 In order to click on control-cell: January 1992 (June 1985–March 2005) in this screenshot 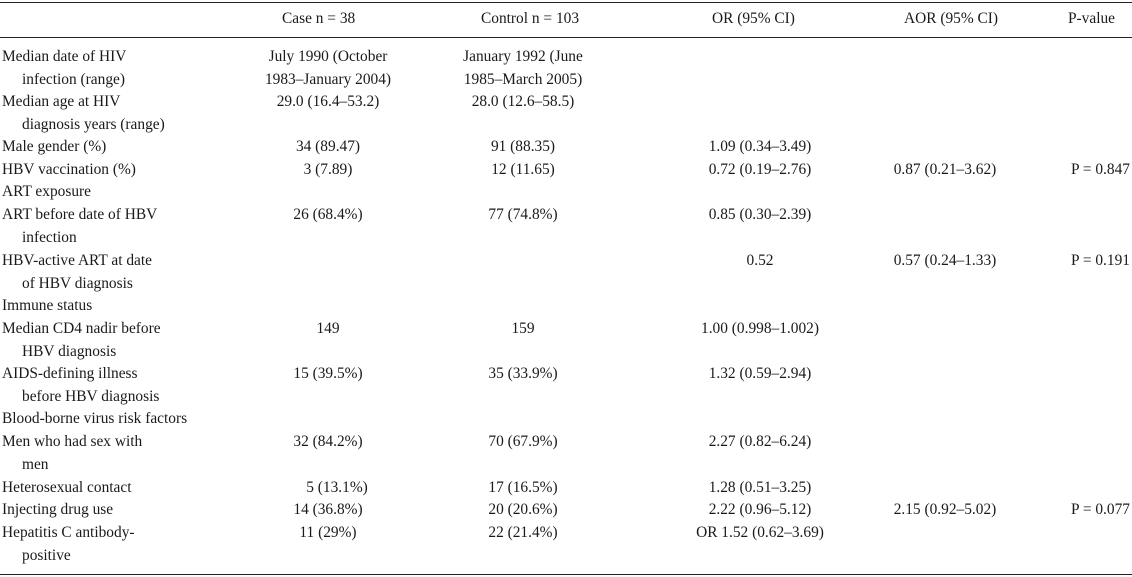, I will do `click(523, 68)`.